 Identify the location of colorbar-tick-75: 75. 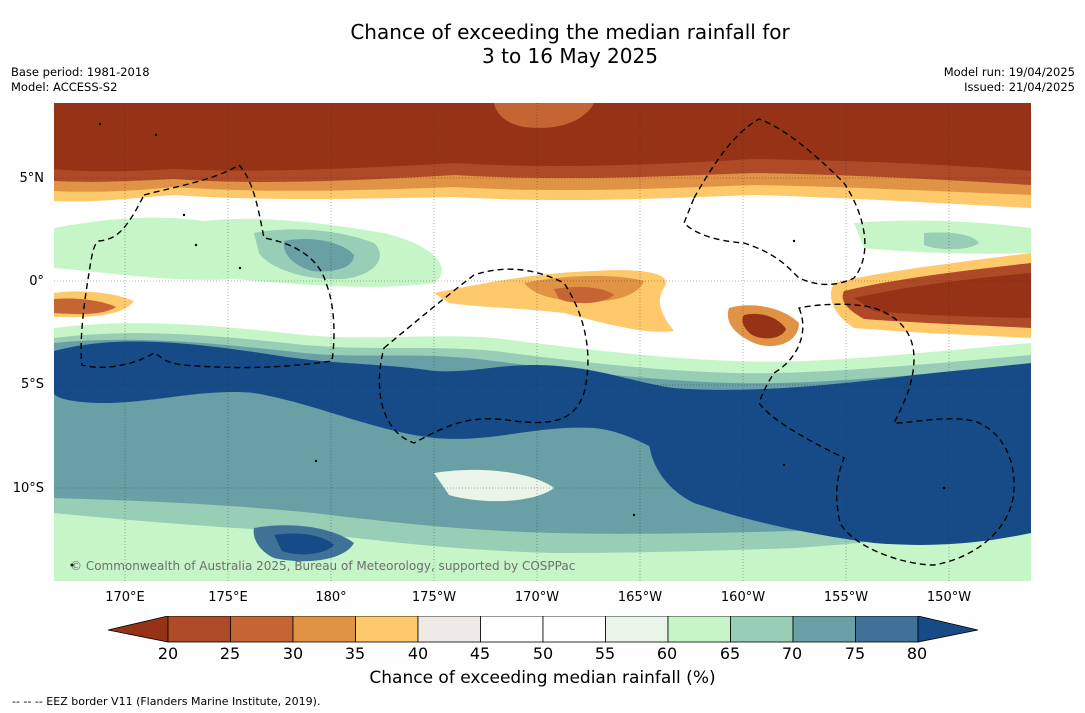
(855, 653).